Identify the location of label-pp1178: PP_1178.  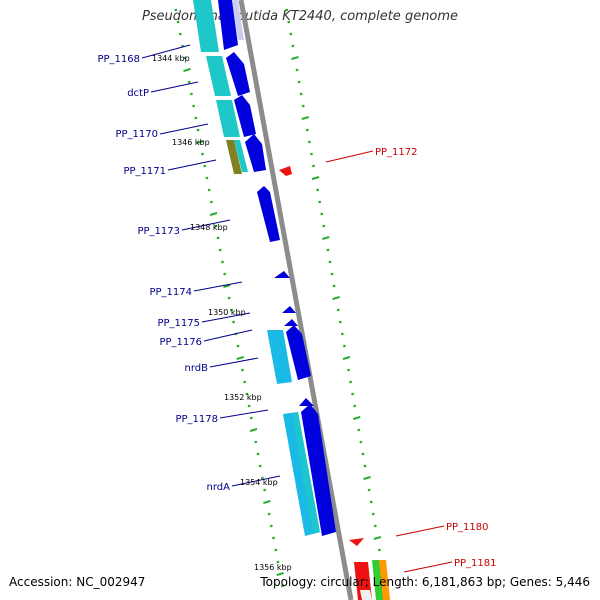
(196, 419).